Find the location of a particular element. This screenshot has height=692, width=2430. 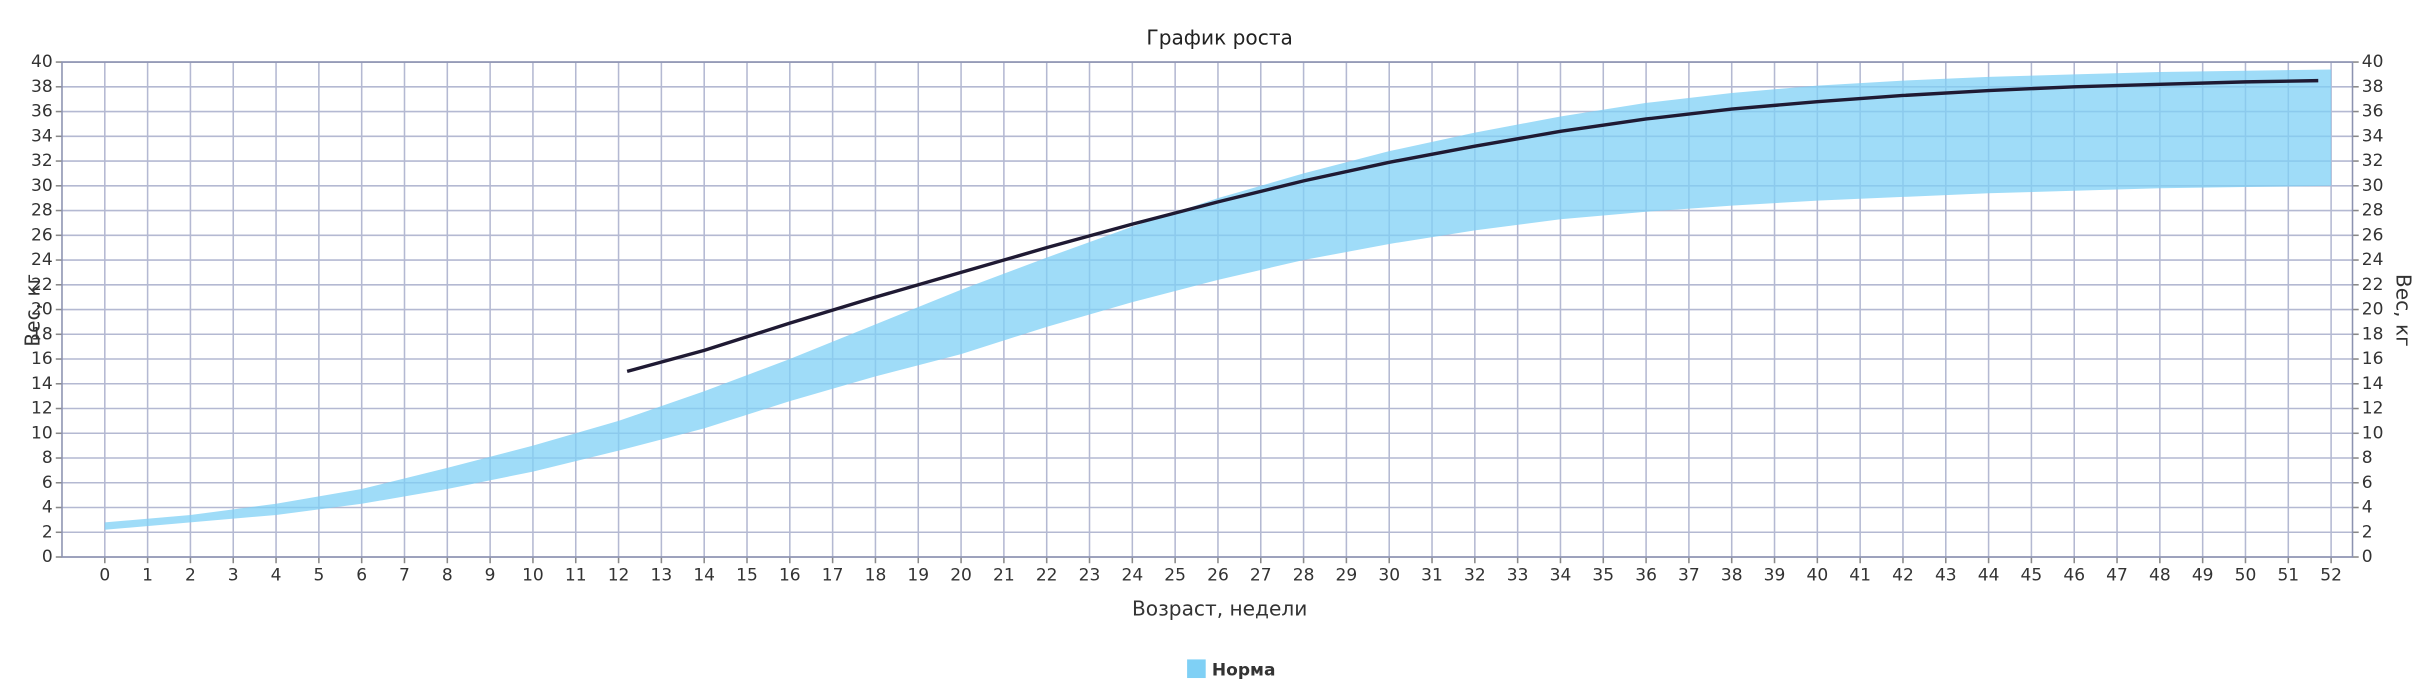

y2-tick-label: 10 is located at coordinates (2373, 433).